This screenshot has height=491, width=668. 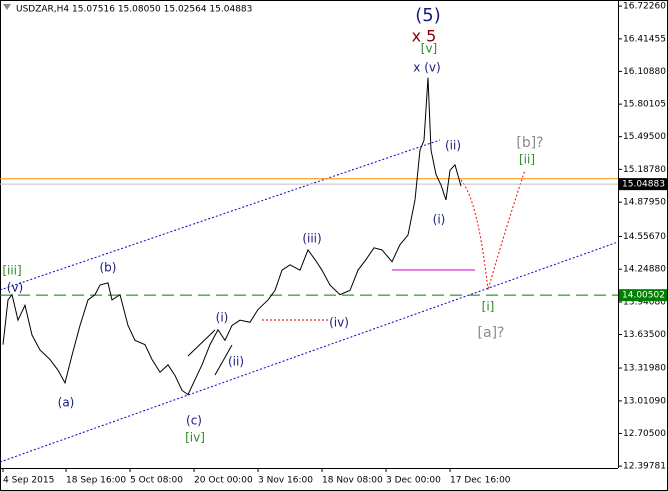 What do you see at coordinates (644, 137) in the screenshot?
I see `y-tick-label: 15.49500` at bounding box center [644, 137].